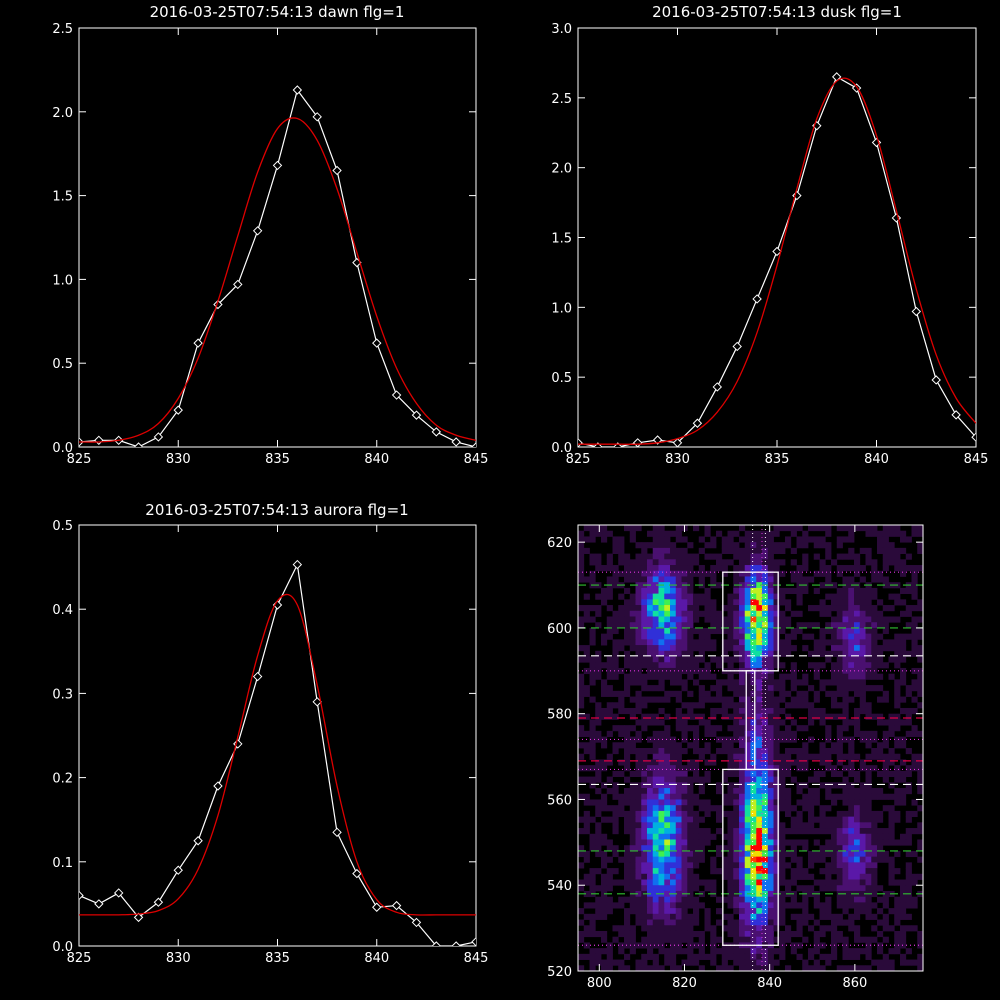 This screenshot has width=1000, height=1000. What do you see at coordinates (757, 299) in the screenshot?
I see `data-point-marker` at bounding box center [757, 299].